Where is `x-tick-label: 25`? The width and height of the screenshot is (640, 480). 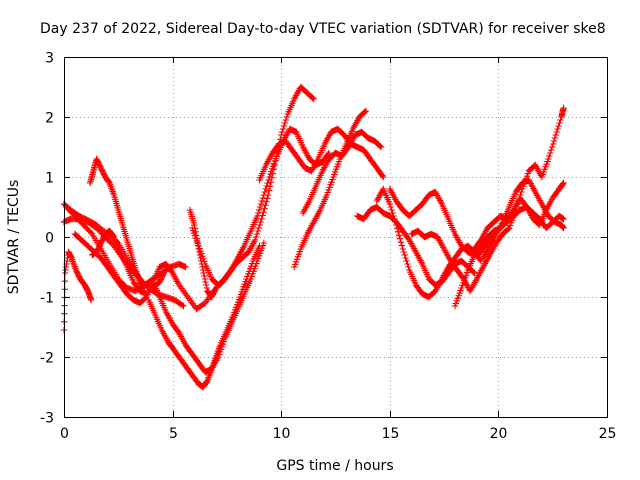
x-tick-label: 25 is located at coordinates (608, 434).